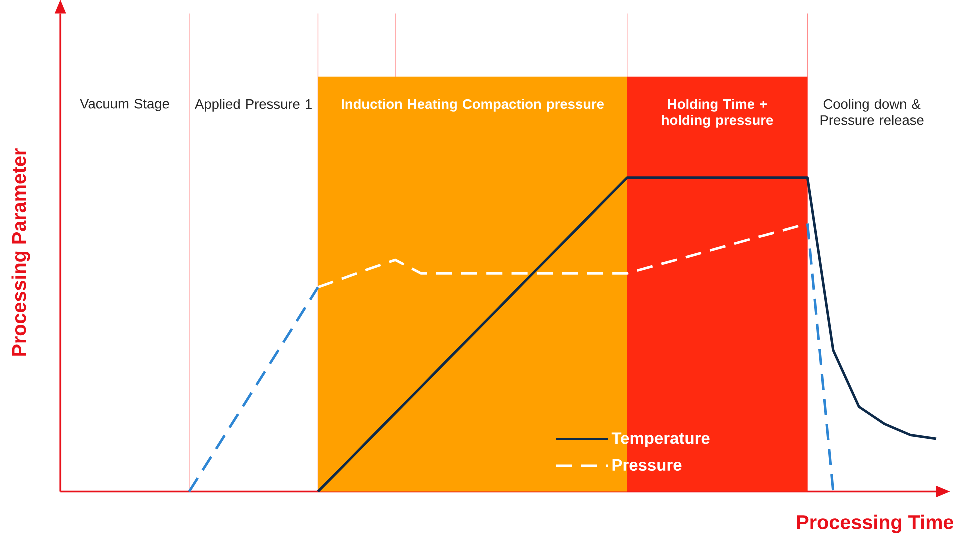 The height and width of the screenshot is (550, 958). I want to click on y-axis-title: Processing Parameter, so click(21, 252).